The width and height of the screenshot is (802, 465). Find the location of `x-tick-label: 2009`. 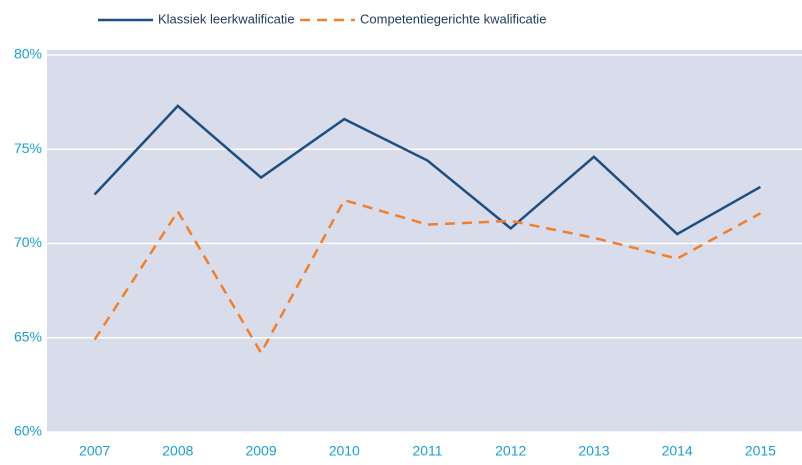

x-tick-label: 2009 is located at coordinates (260, 451).